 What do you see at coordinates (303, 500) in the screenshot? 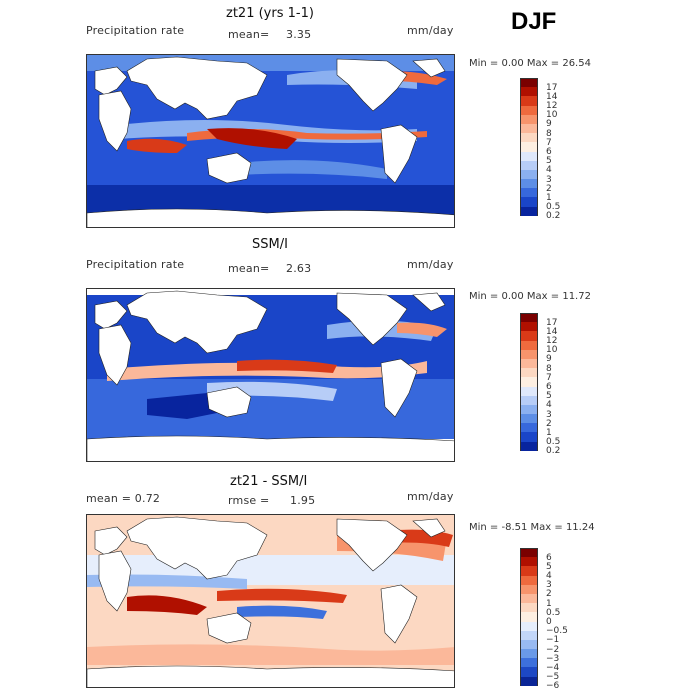
I see `panel-3-rmse-value: 1.95` at bounding box center [303, 500].